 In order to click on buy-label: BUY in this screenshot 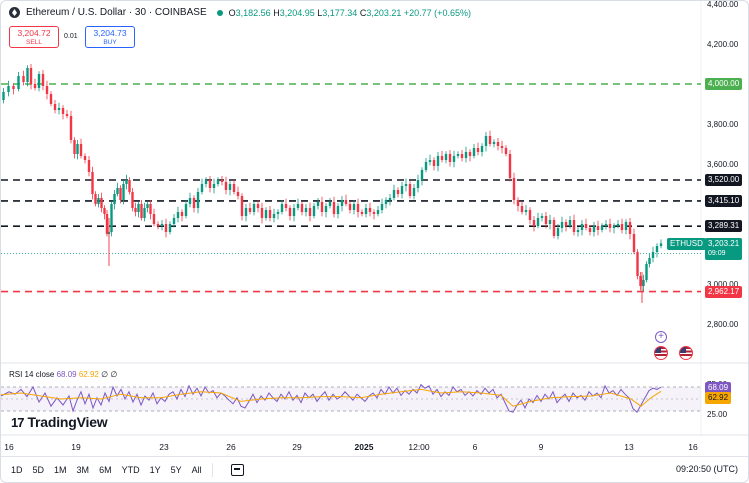, I will do `click(110, 42)`.